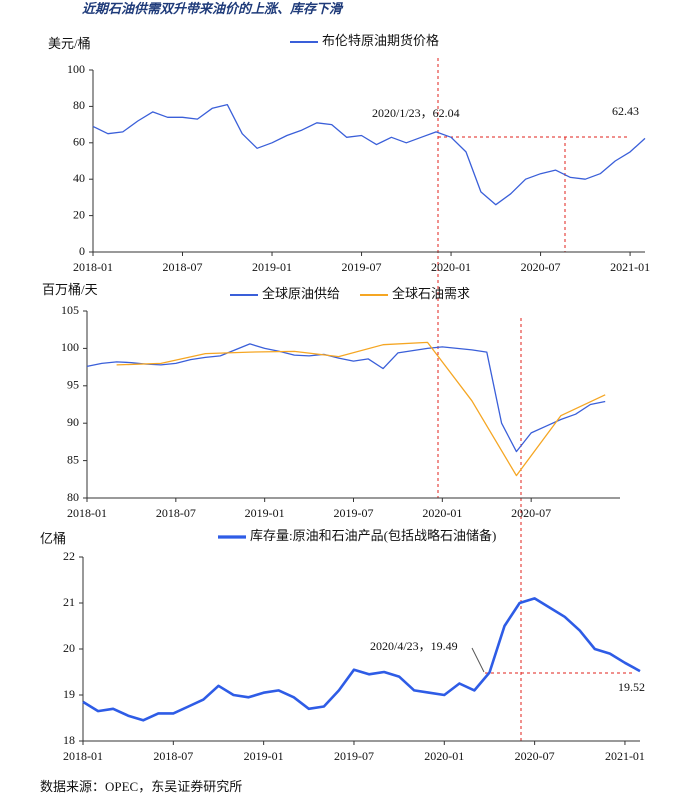 This screenshot has width=685, height=803. What do you see at coordinates (53, 538) in the screenshot?
I see `y-axis-label: 亿桶` at bounding box center [53, 538].